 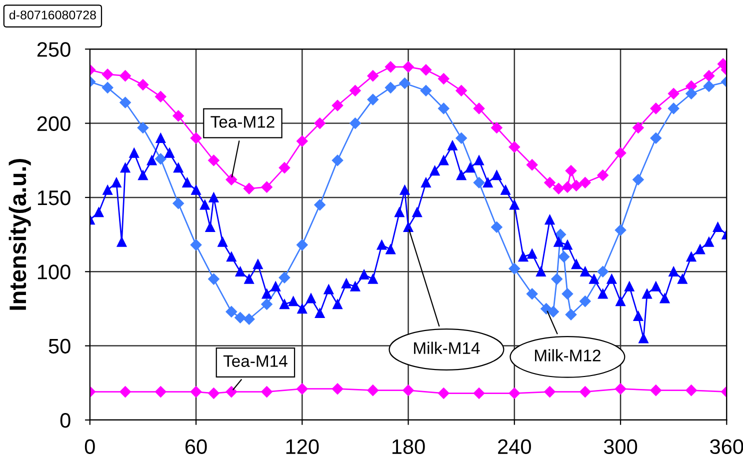 What do you see at coordinates (54, 272) in the screenshot?
I see `y-tick-label: 100` at bounding box center [54, 272].